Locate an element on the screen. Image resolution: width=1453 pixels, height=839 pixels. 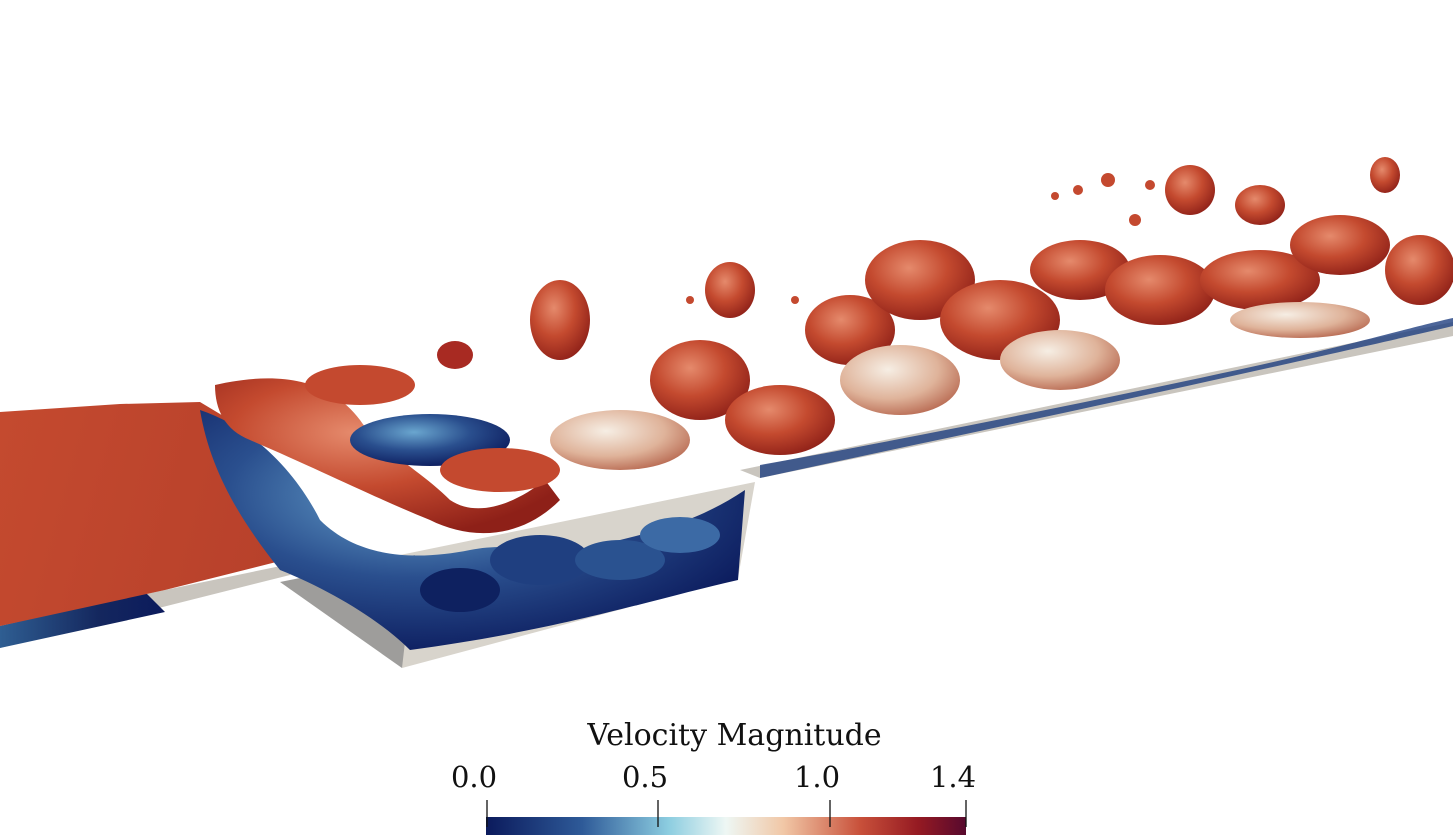
recirculation-blob is located at coordinates (472, 530).